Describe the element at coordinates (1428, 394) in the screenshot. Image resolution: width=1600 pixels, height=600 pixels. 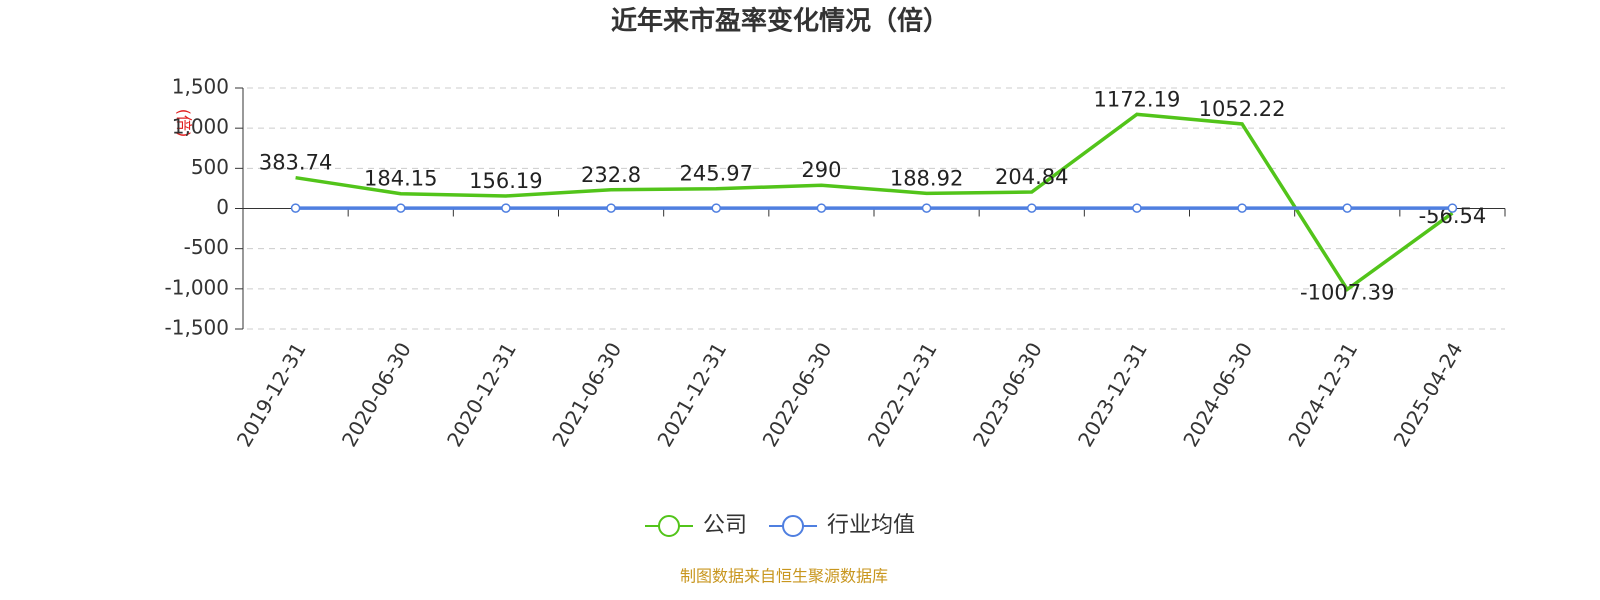
I see `x-tick-label: 2025-04-24` at that location.